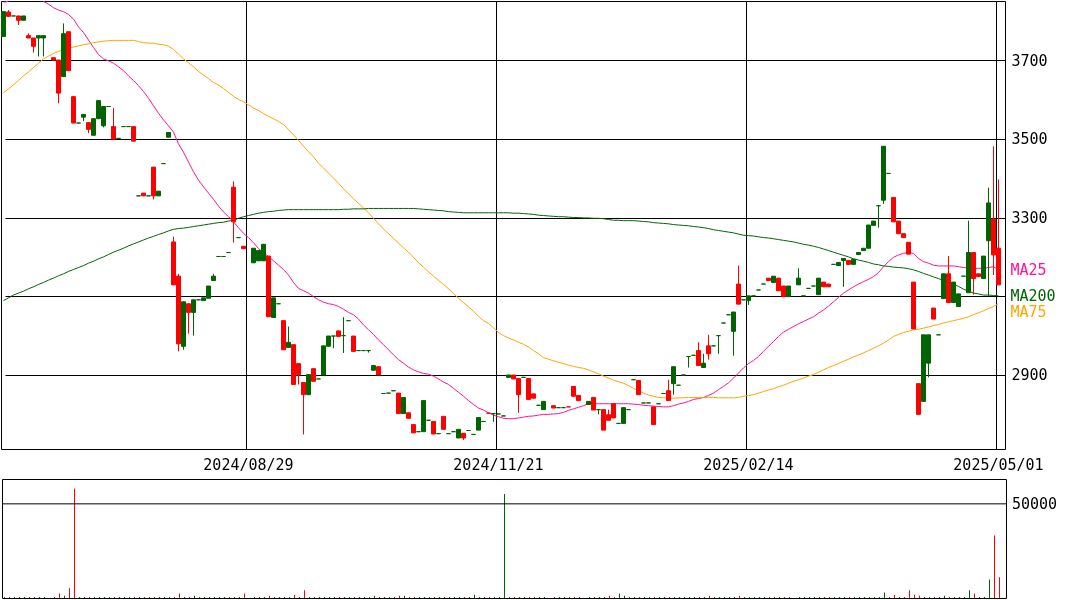  What do you see at coordinates (1033, 295) in the screenshot?
I see `series-label: MA200` at bounding box center [1033, 295].